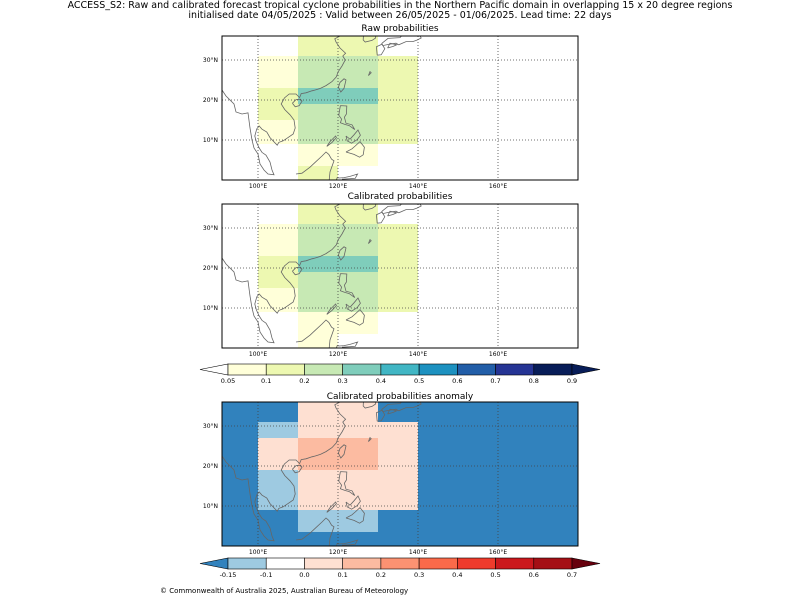  What do you see at coordinates (342, 451) in the screenshot?
I see `island-taiwan` at bounding box center [342, 451].